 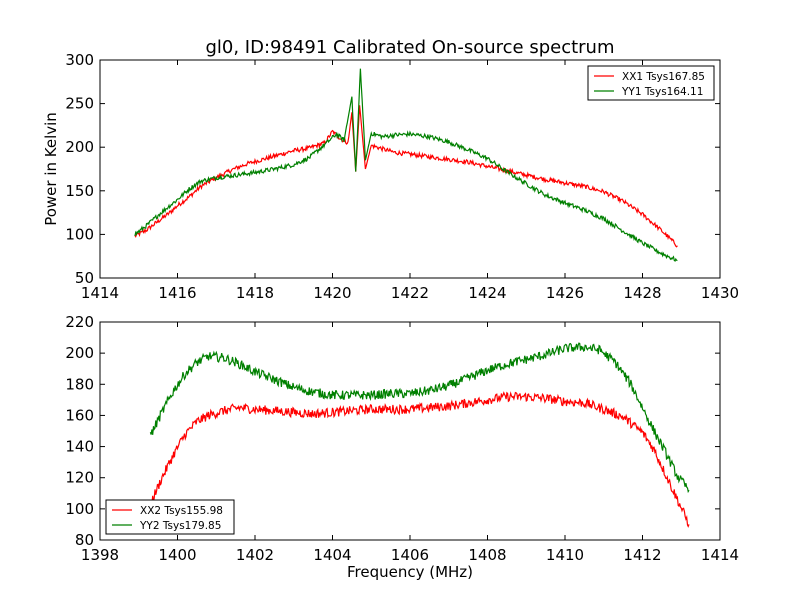 I want to click on x-tick-label: 1400, so click(x=177, y=555).